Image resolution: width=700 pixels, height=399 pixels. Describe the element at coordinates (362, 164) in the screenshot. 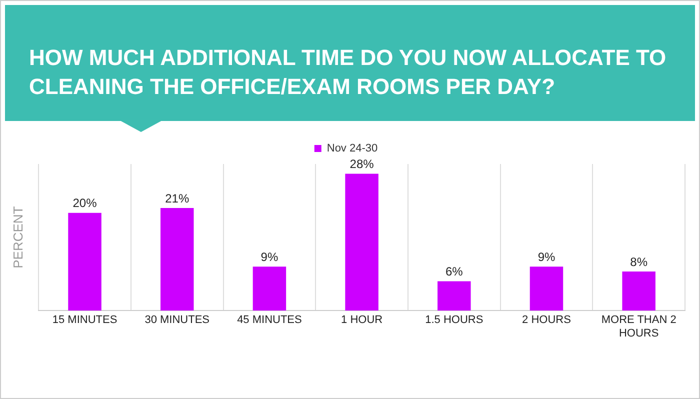

I see `data-label: 28%` at that location.